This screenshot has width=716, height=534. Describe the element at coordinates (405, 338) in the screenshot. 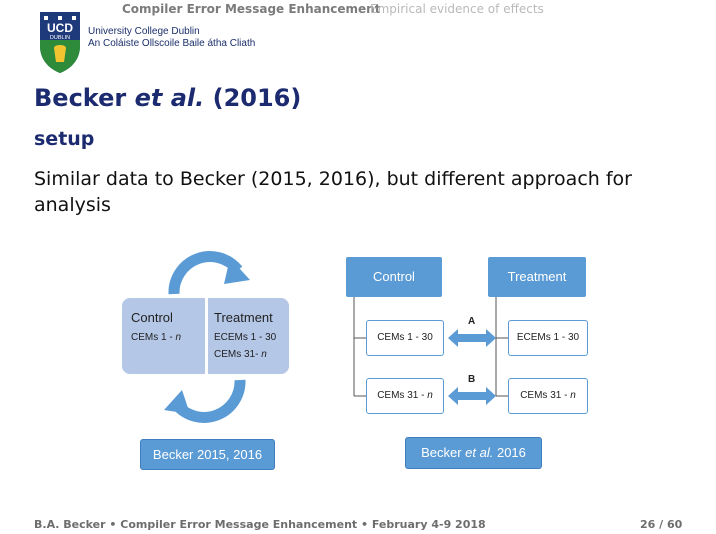

I see `right-control-cems-1-30: CEMs 1 - 30` at that location.